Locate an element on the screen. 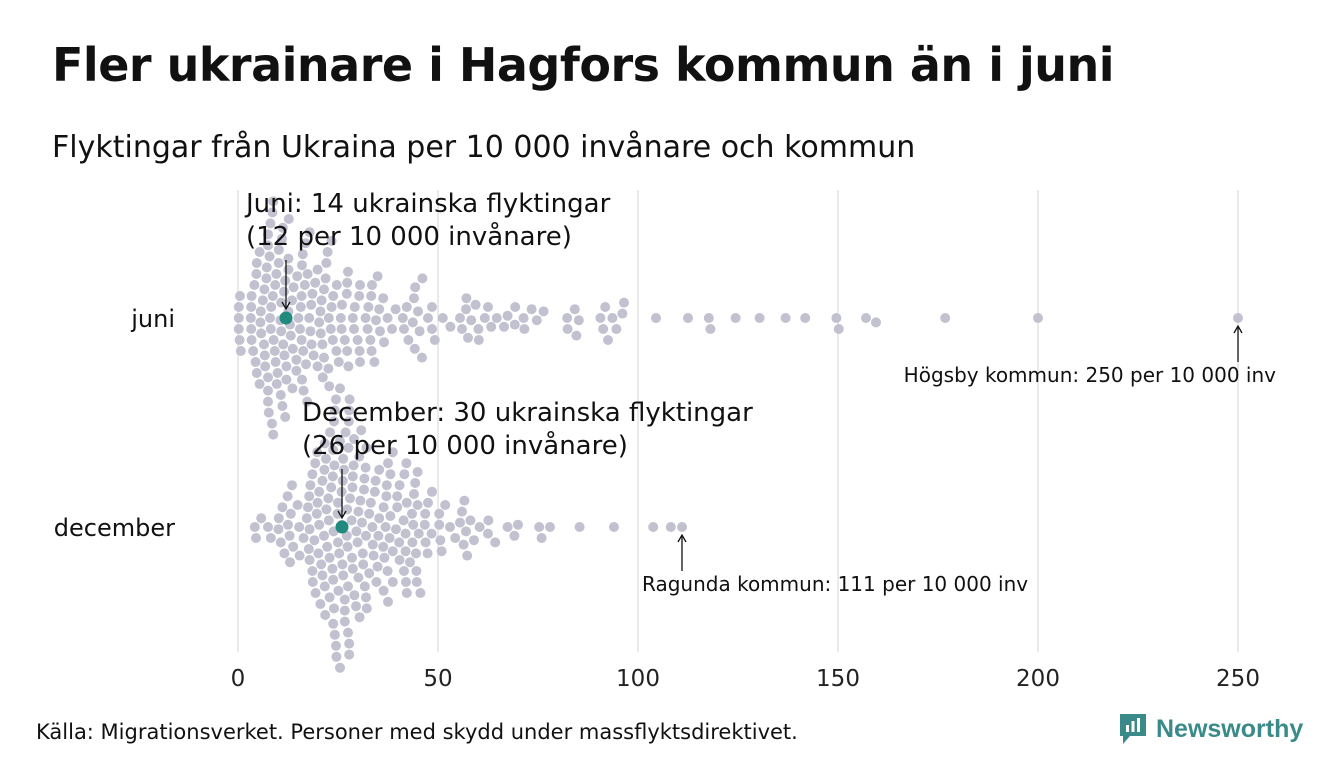 The image size is (1340, 780). brand-logo: Newsworthy is located at coordinates (1210, 729).